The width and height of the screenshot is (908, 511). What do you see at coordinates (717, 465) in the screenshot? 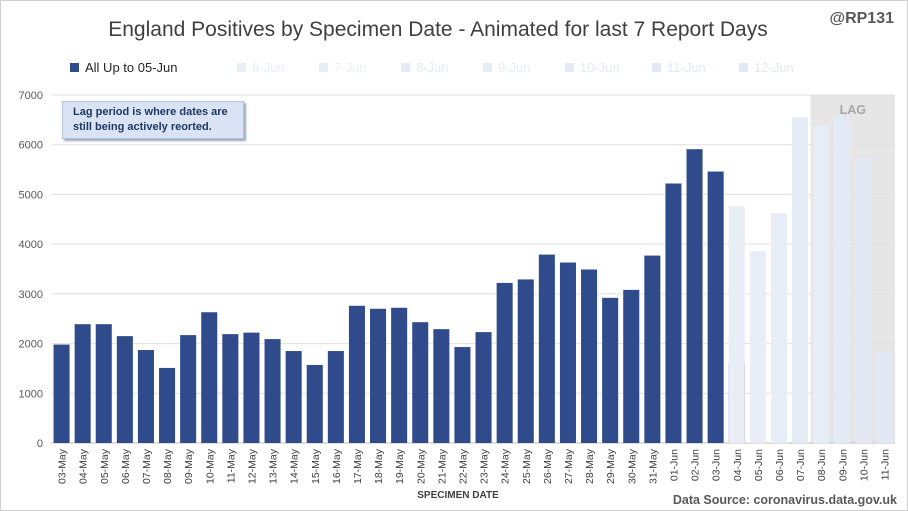
I see `x-tick-label: 03-Jun` at bounding box center [717, 465].